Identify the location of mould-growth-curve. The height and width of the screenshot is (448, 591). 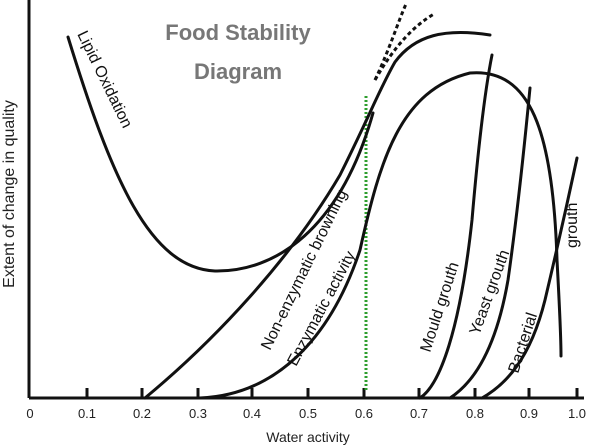
(456, 226).